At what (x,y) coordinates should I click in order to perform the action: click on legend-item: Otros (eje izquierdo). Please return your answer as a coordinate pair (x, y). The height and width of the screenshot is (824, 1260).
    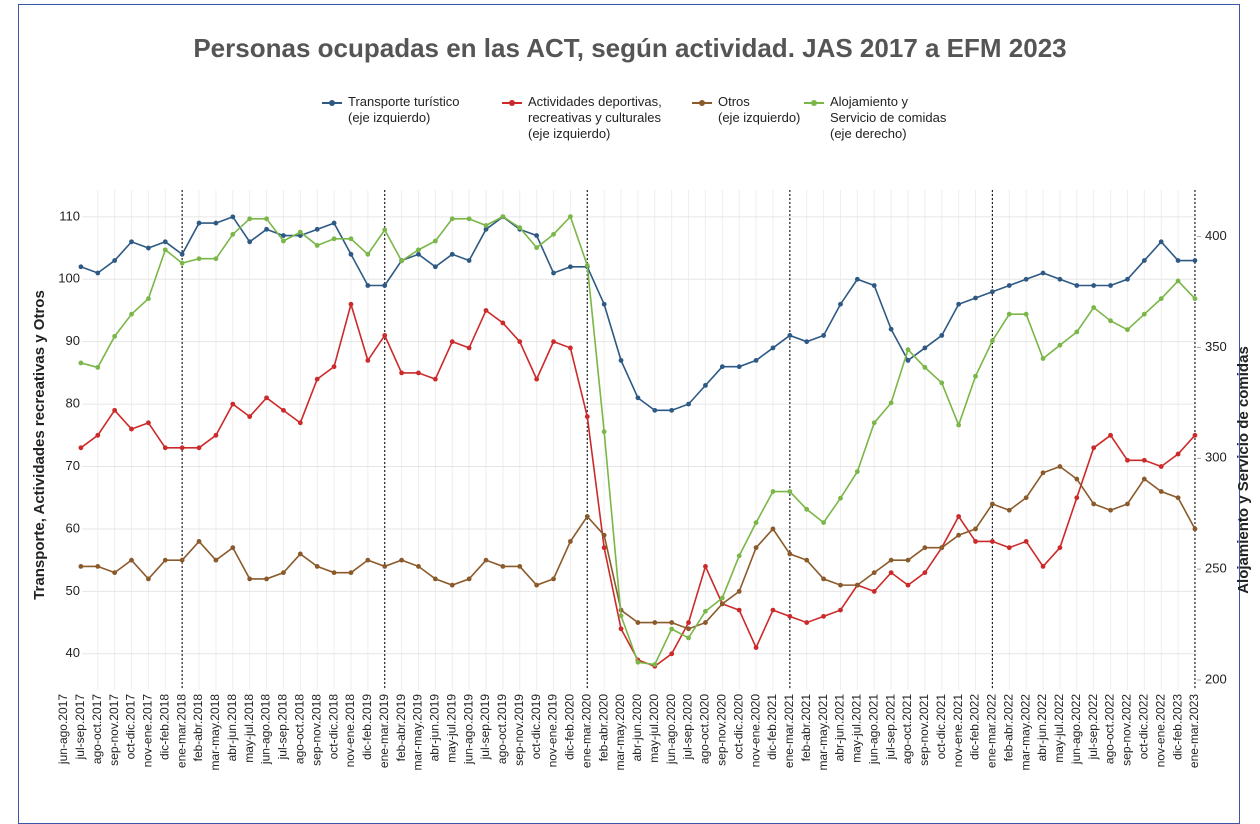
    Looking at the image, I should click on (746, 110).